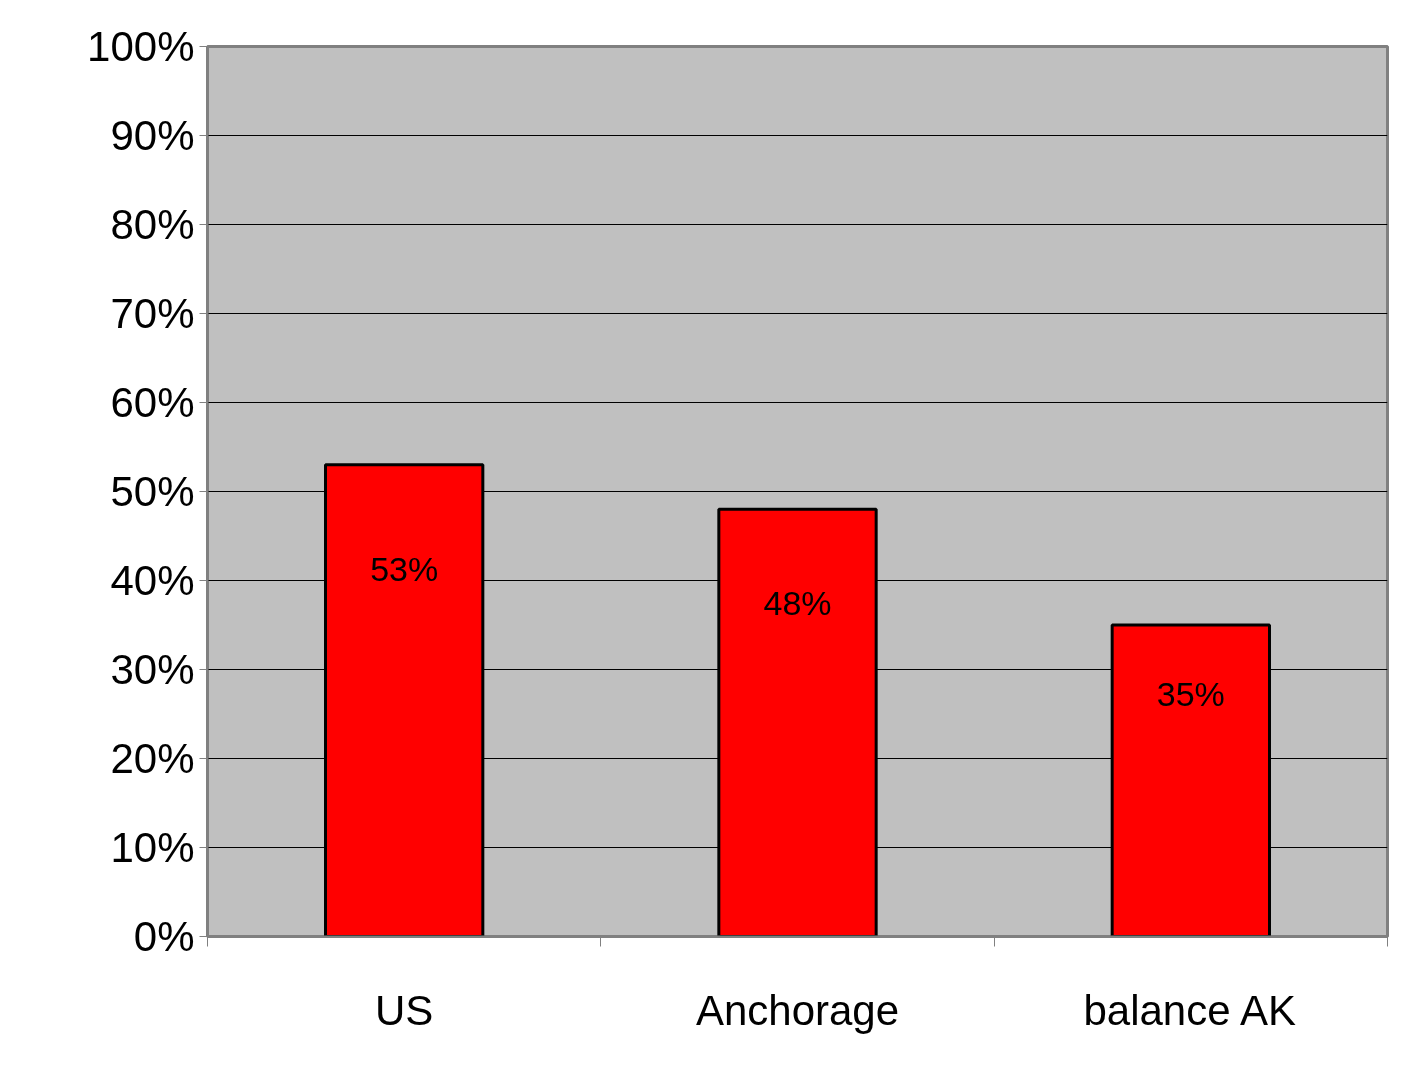  Describe the element at coordinates (152, 491) in the screenshot. I see `y-tick-label: 50%` at that location.